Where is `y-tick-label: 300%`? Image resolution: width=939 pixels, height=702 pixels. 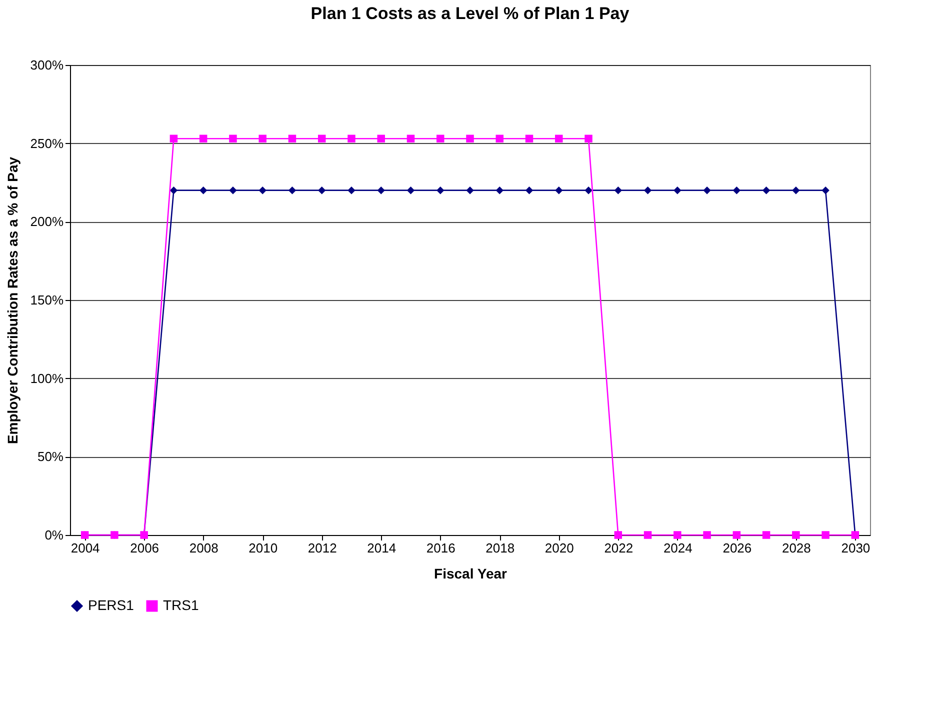
y-tick-label: 300% is located at coordinates (47, 65).